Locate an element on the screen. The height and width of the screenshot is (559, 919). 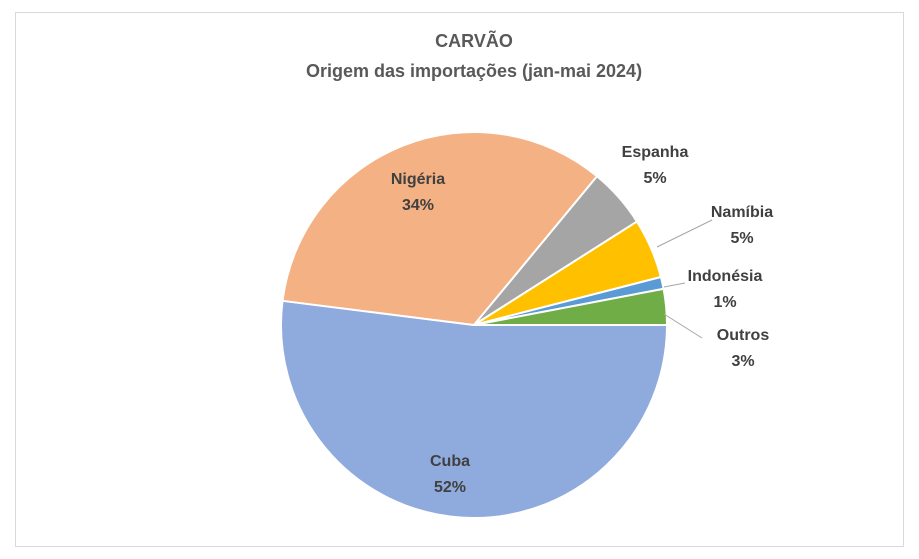
slice-label: Nigéria is located at coordinates (418, 179).